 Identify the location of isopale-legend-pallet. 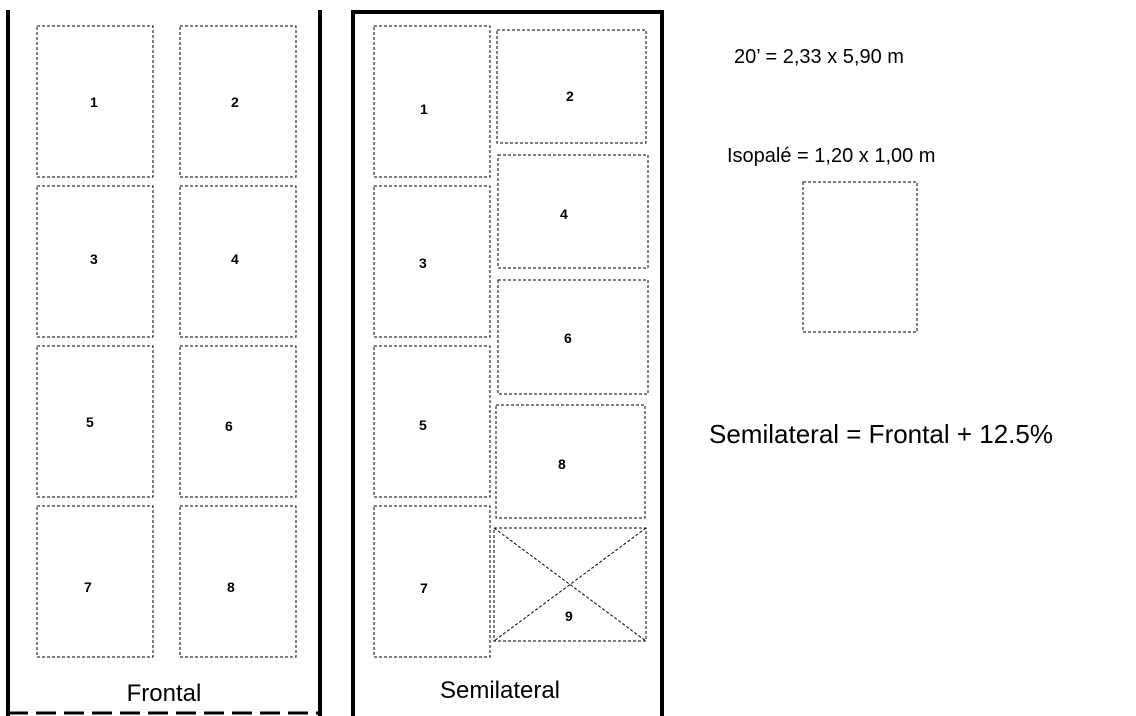
(860, 257).